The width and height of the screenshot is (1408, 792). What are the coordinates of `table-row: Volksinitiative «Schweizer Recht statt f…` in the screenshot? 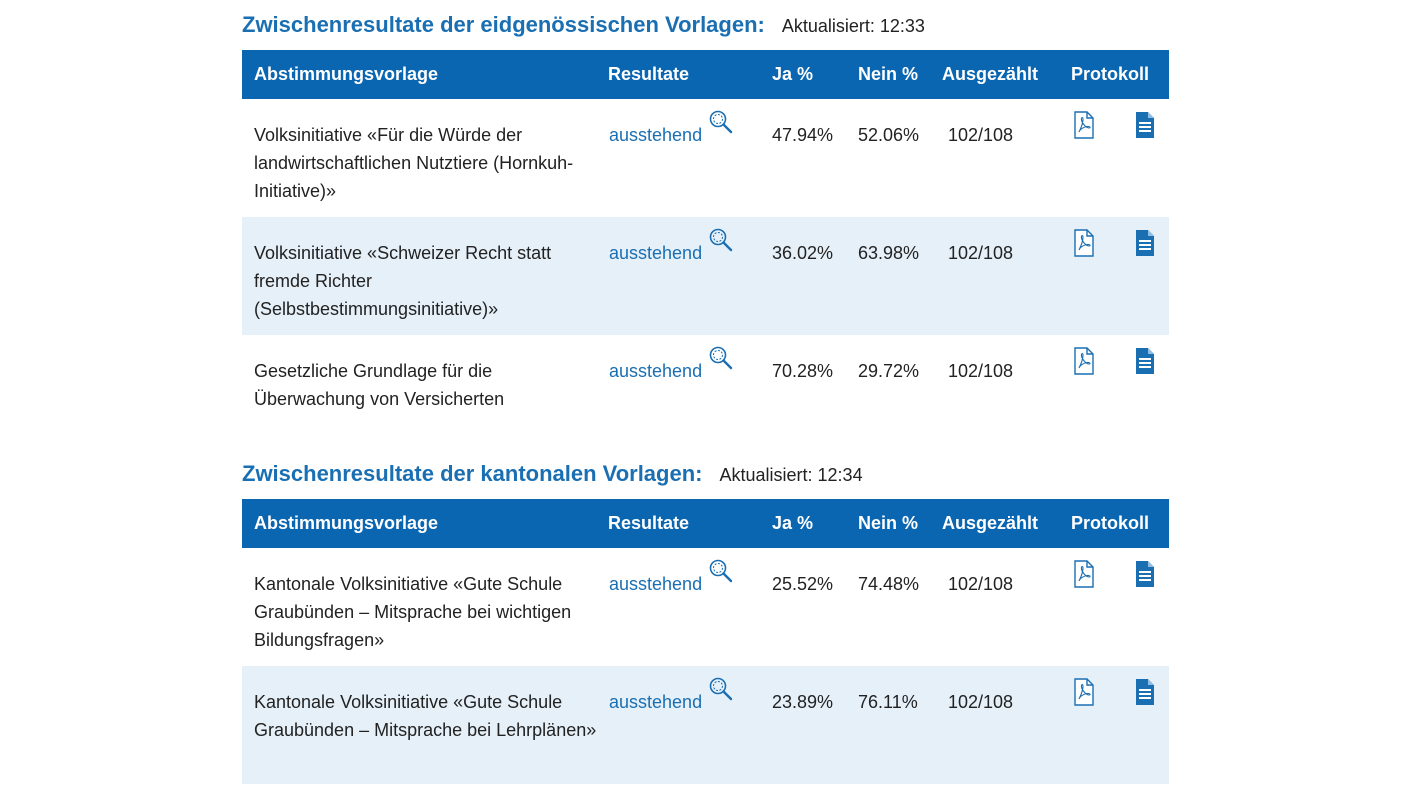 It's located at (705, 276).